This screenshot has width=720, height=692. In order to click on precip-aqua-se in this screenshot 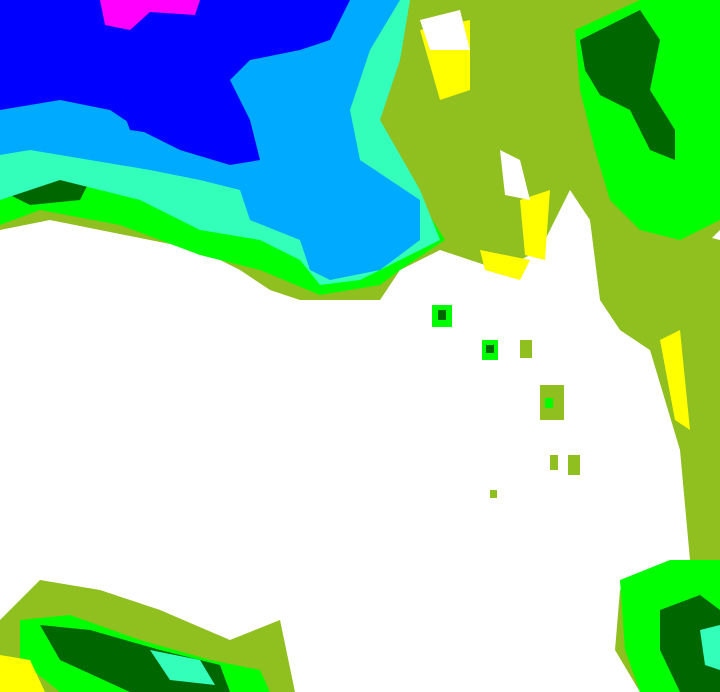, I will do `click(710, 647)`.